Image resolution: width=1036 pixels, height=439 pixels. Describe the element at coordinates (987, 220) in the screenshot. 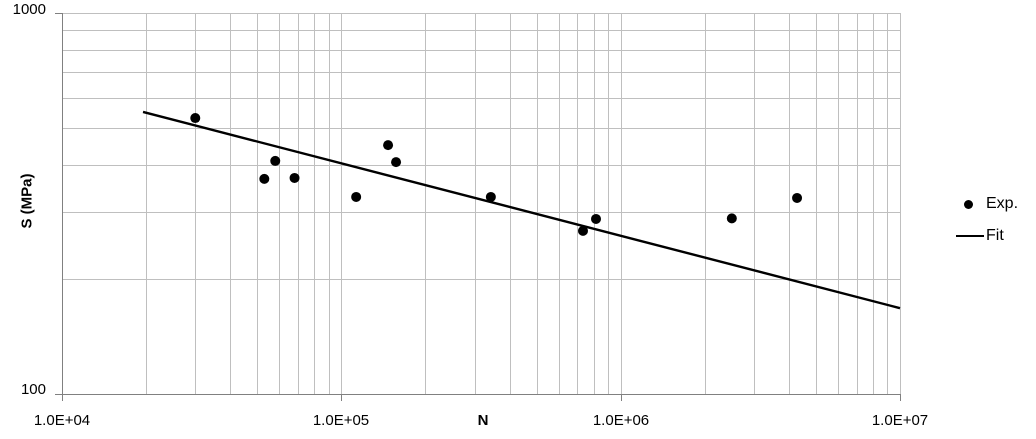

I see `legend: Exp. Fit` at that location.